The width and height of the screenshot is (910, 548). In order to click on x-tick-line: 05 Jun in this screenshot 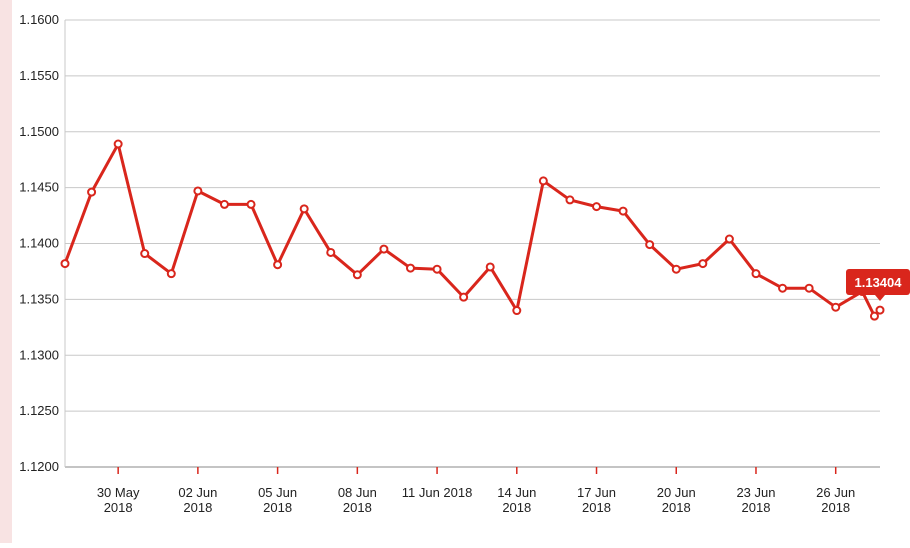, I will do `click(277, 492)`.